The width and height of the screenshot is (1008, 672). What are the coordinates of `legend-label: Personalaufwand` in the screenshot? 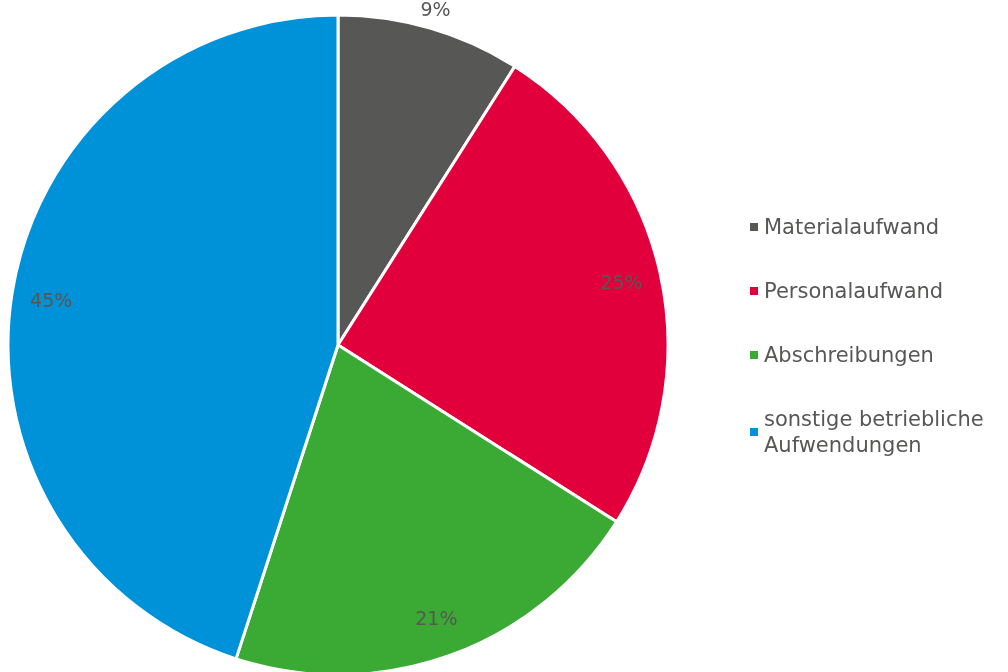 It's located at (854, 291).